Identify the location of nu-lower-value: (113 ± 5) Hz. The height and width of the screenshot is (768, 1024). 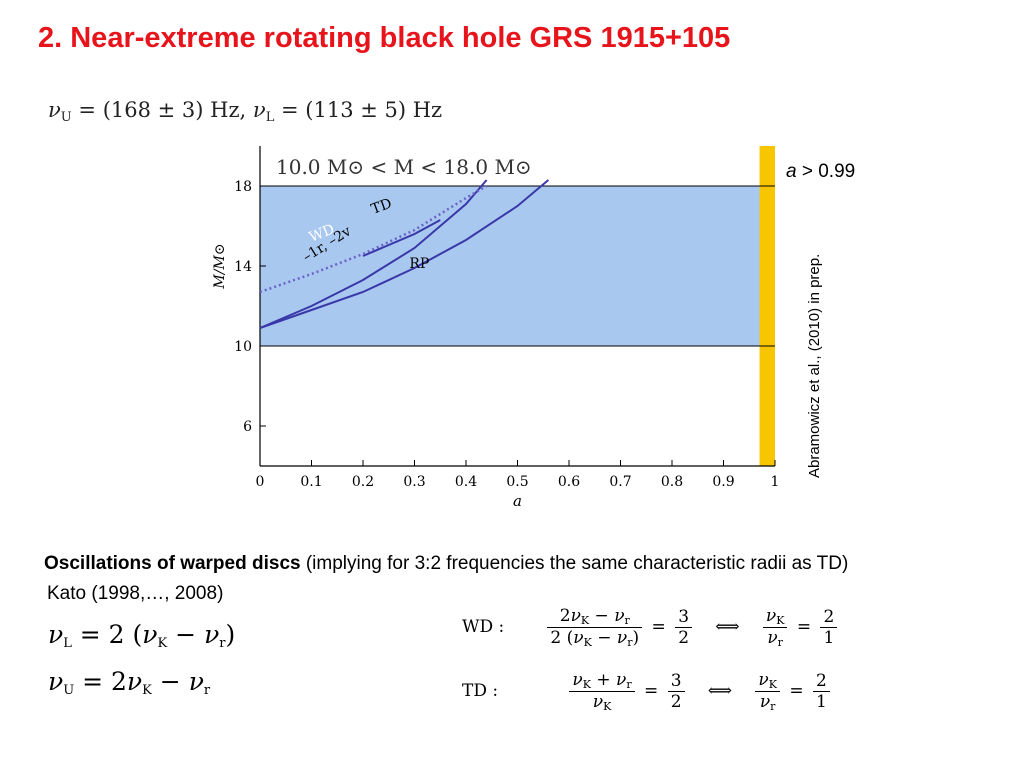
(374, 110).